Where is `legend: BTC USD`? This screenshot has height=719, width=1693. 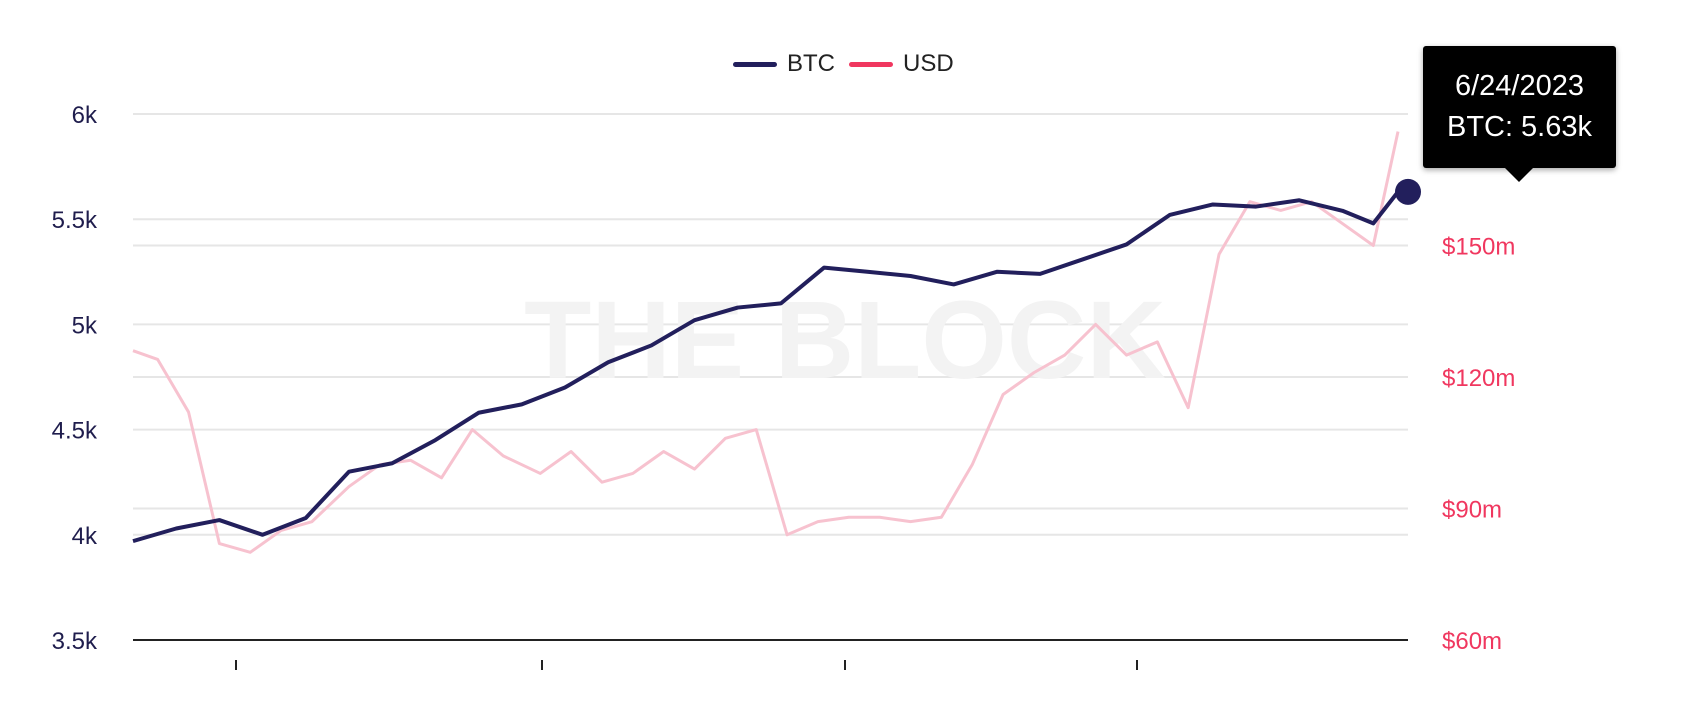
legend: BTC USD is located at coordinates (843, 64).